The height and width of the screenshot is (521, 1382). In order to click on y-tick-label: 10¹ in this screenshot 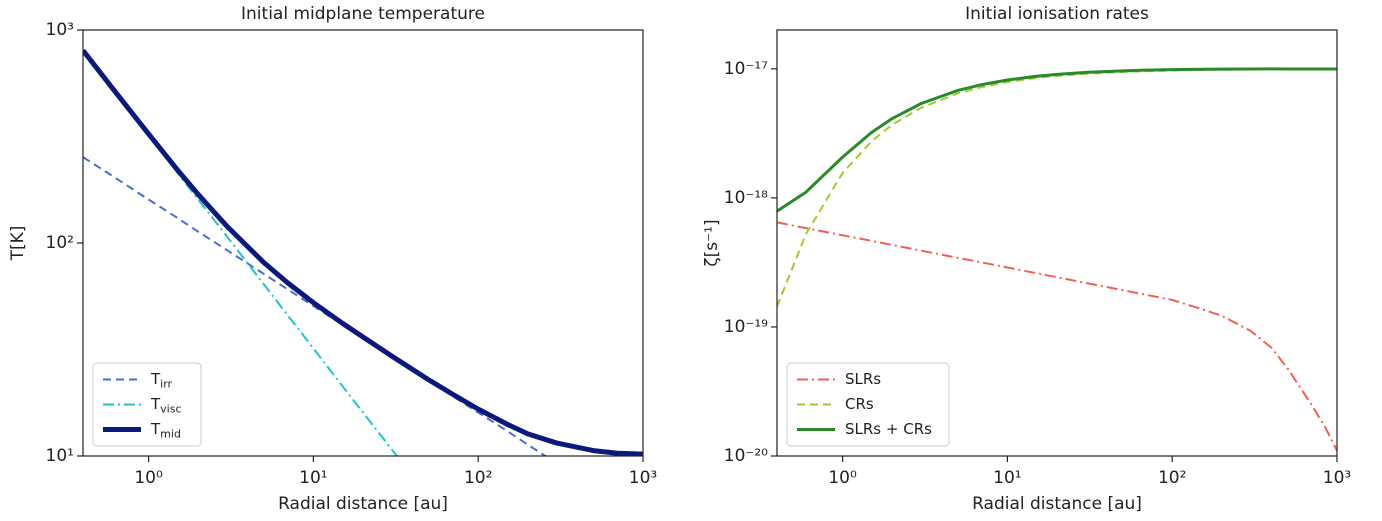, I will do `click(60, 456)`.